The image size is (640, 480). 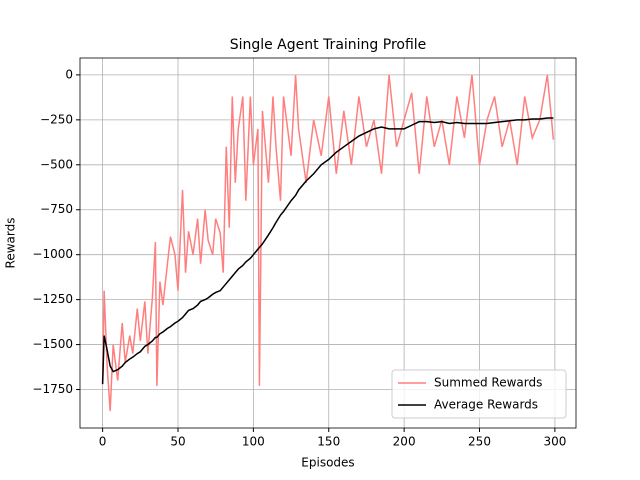 What do you see at coordinates (328, 45) in the screenshot?
I see `chart-title: Single Agent Training Profile` at bounding box center [328, 45].